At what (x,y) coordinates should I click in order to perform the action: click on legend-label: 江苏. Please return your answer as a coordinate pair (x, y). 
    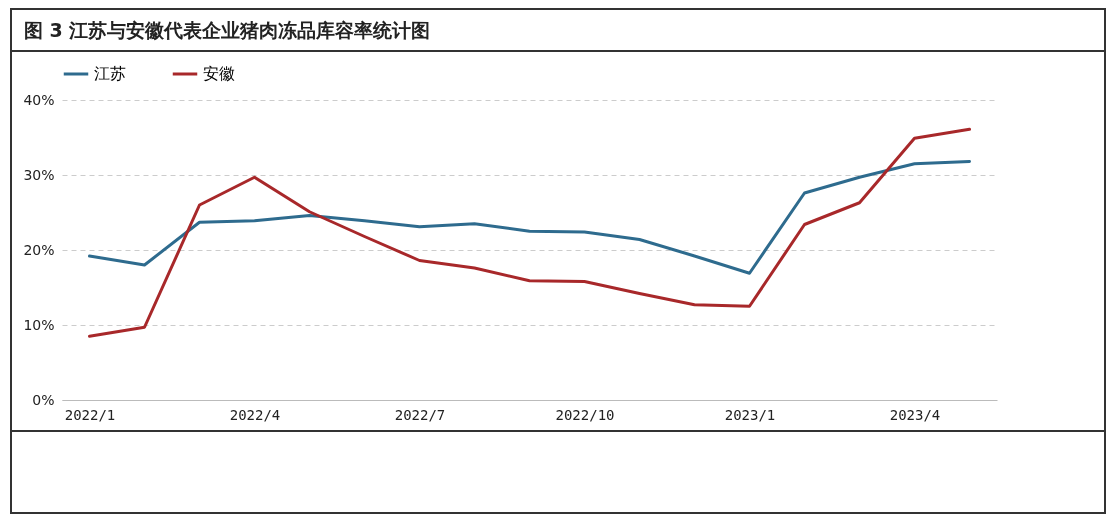
    Looking at the image, I should click on (110, 73).